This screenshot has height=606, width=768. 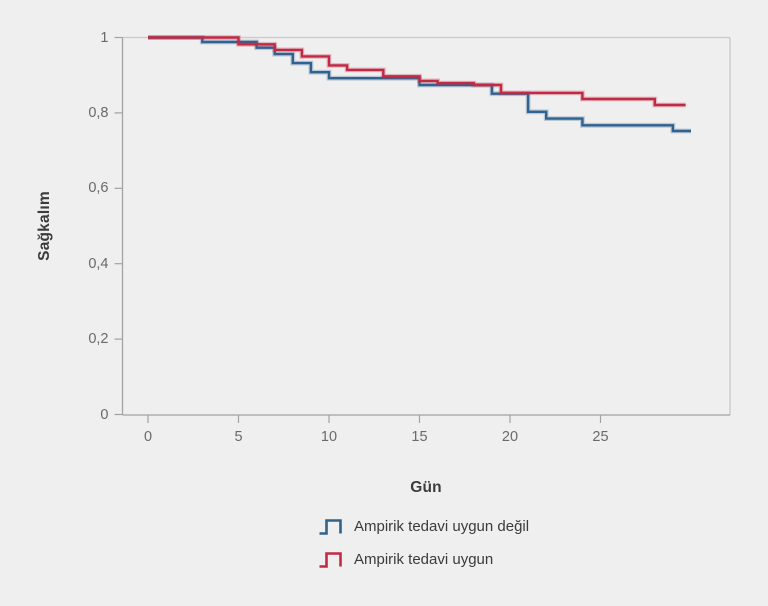 I want to click on legend-label: Ampirik tedavi uygun değil, so click(x=442, y=526).